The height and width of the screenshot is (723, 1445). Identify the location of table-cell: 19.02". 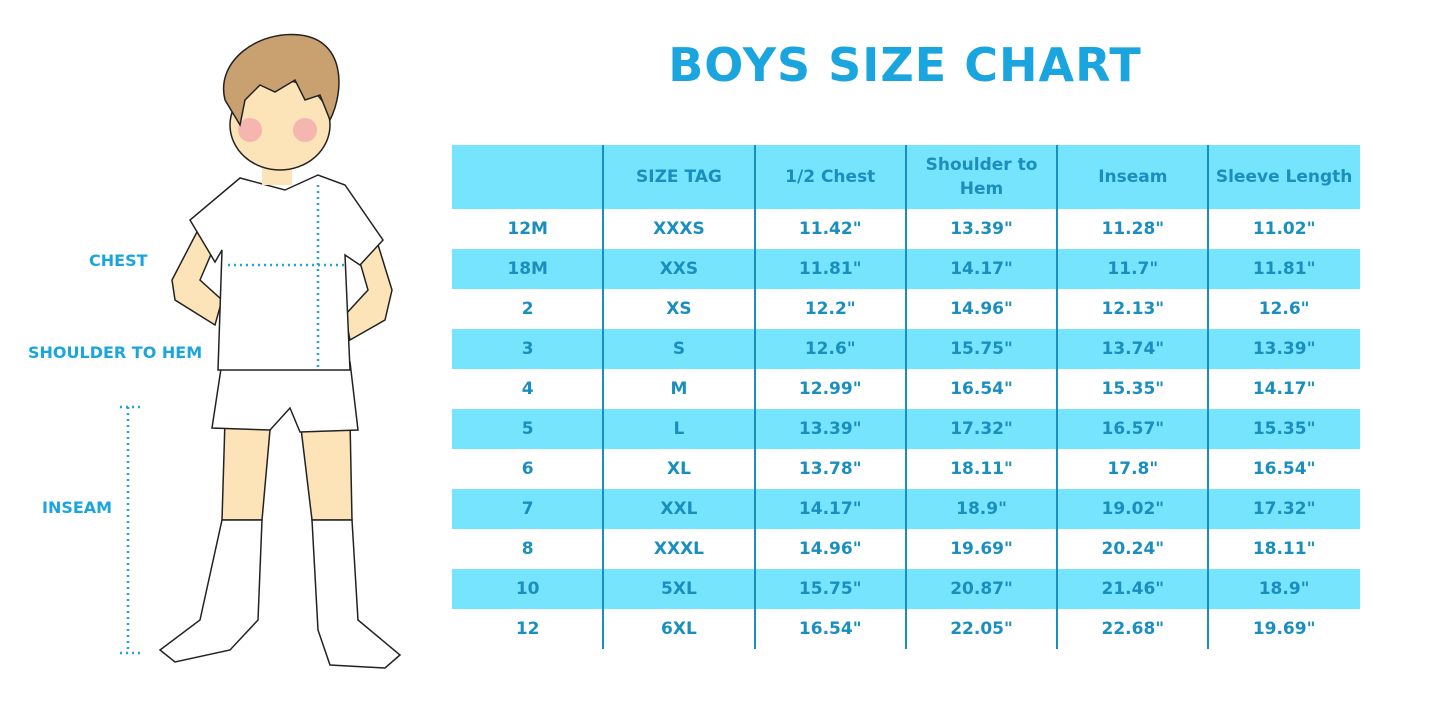
(1133, 509).